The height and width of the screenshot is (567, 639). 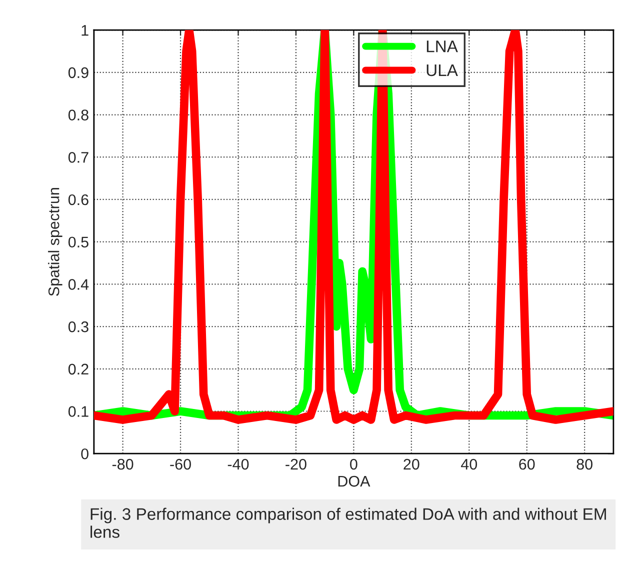 What do you see at coordinates (55, 242) in the screenshot?
I see `y-axis-title: Spatial spectrun` at bounding box center [55, 242].